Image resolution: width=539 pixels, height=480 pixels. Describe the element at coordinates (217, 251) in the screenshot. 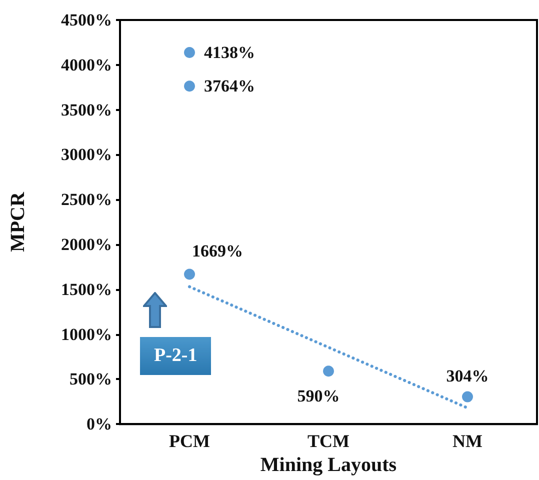

I see `data-label: 1669%` at that location.